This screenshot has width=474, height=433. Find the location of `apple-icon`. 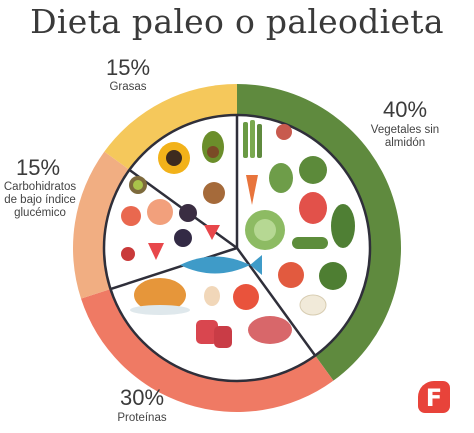

apple-icon is located at coordinates (131, 216).